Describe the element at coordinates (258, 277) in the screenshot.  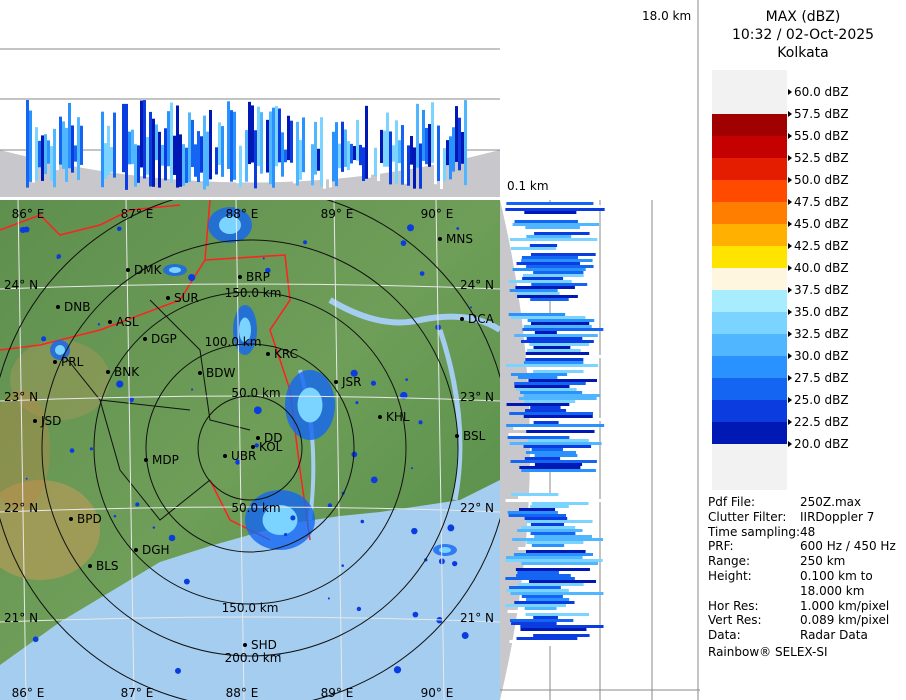
I see `city-label: BRP` at that location.